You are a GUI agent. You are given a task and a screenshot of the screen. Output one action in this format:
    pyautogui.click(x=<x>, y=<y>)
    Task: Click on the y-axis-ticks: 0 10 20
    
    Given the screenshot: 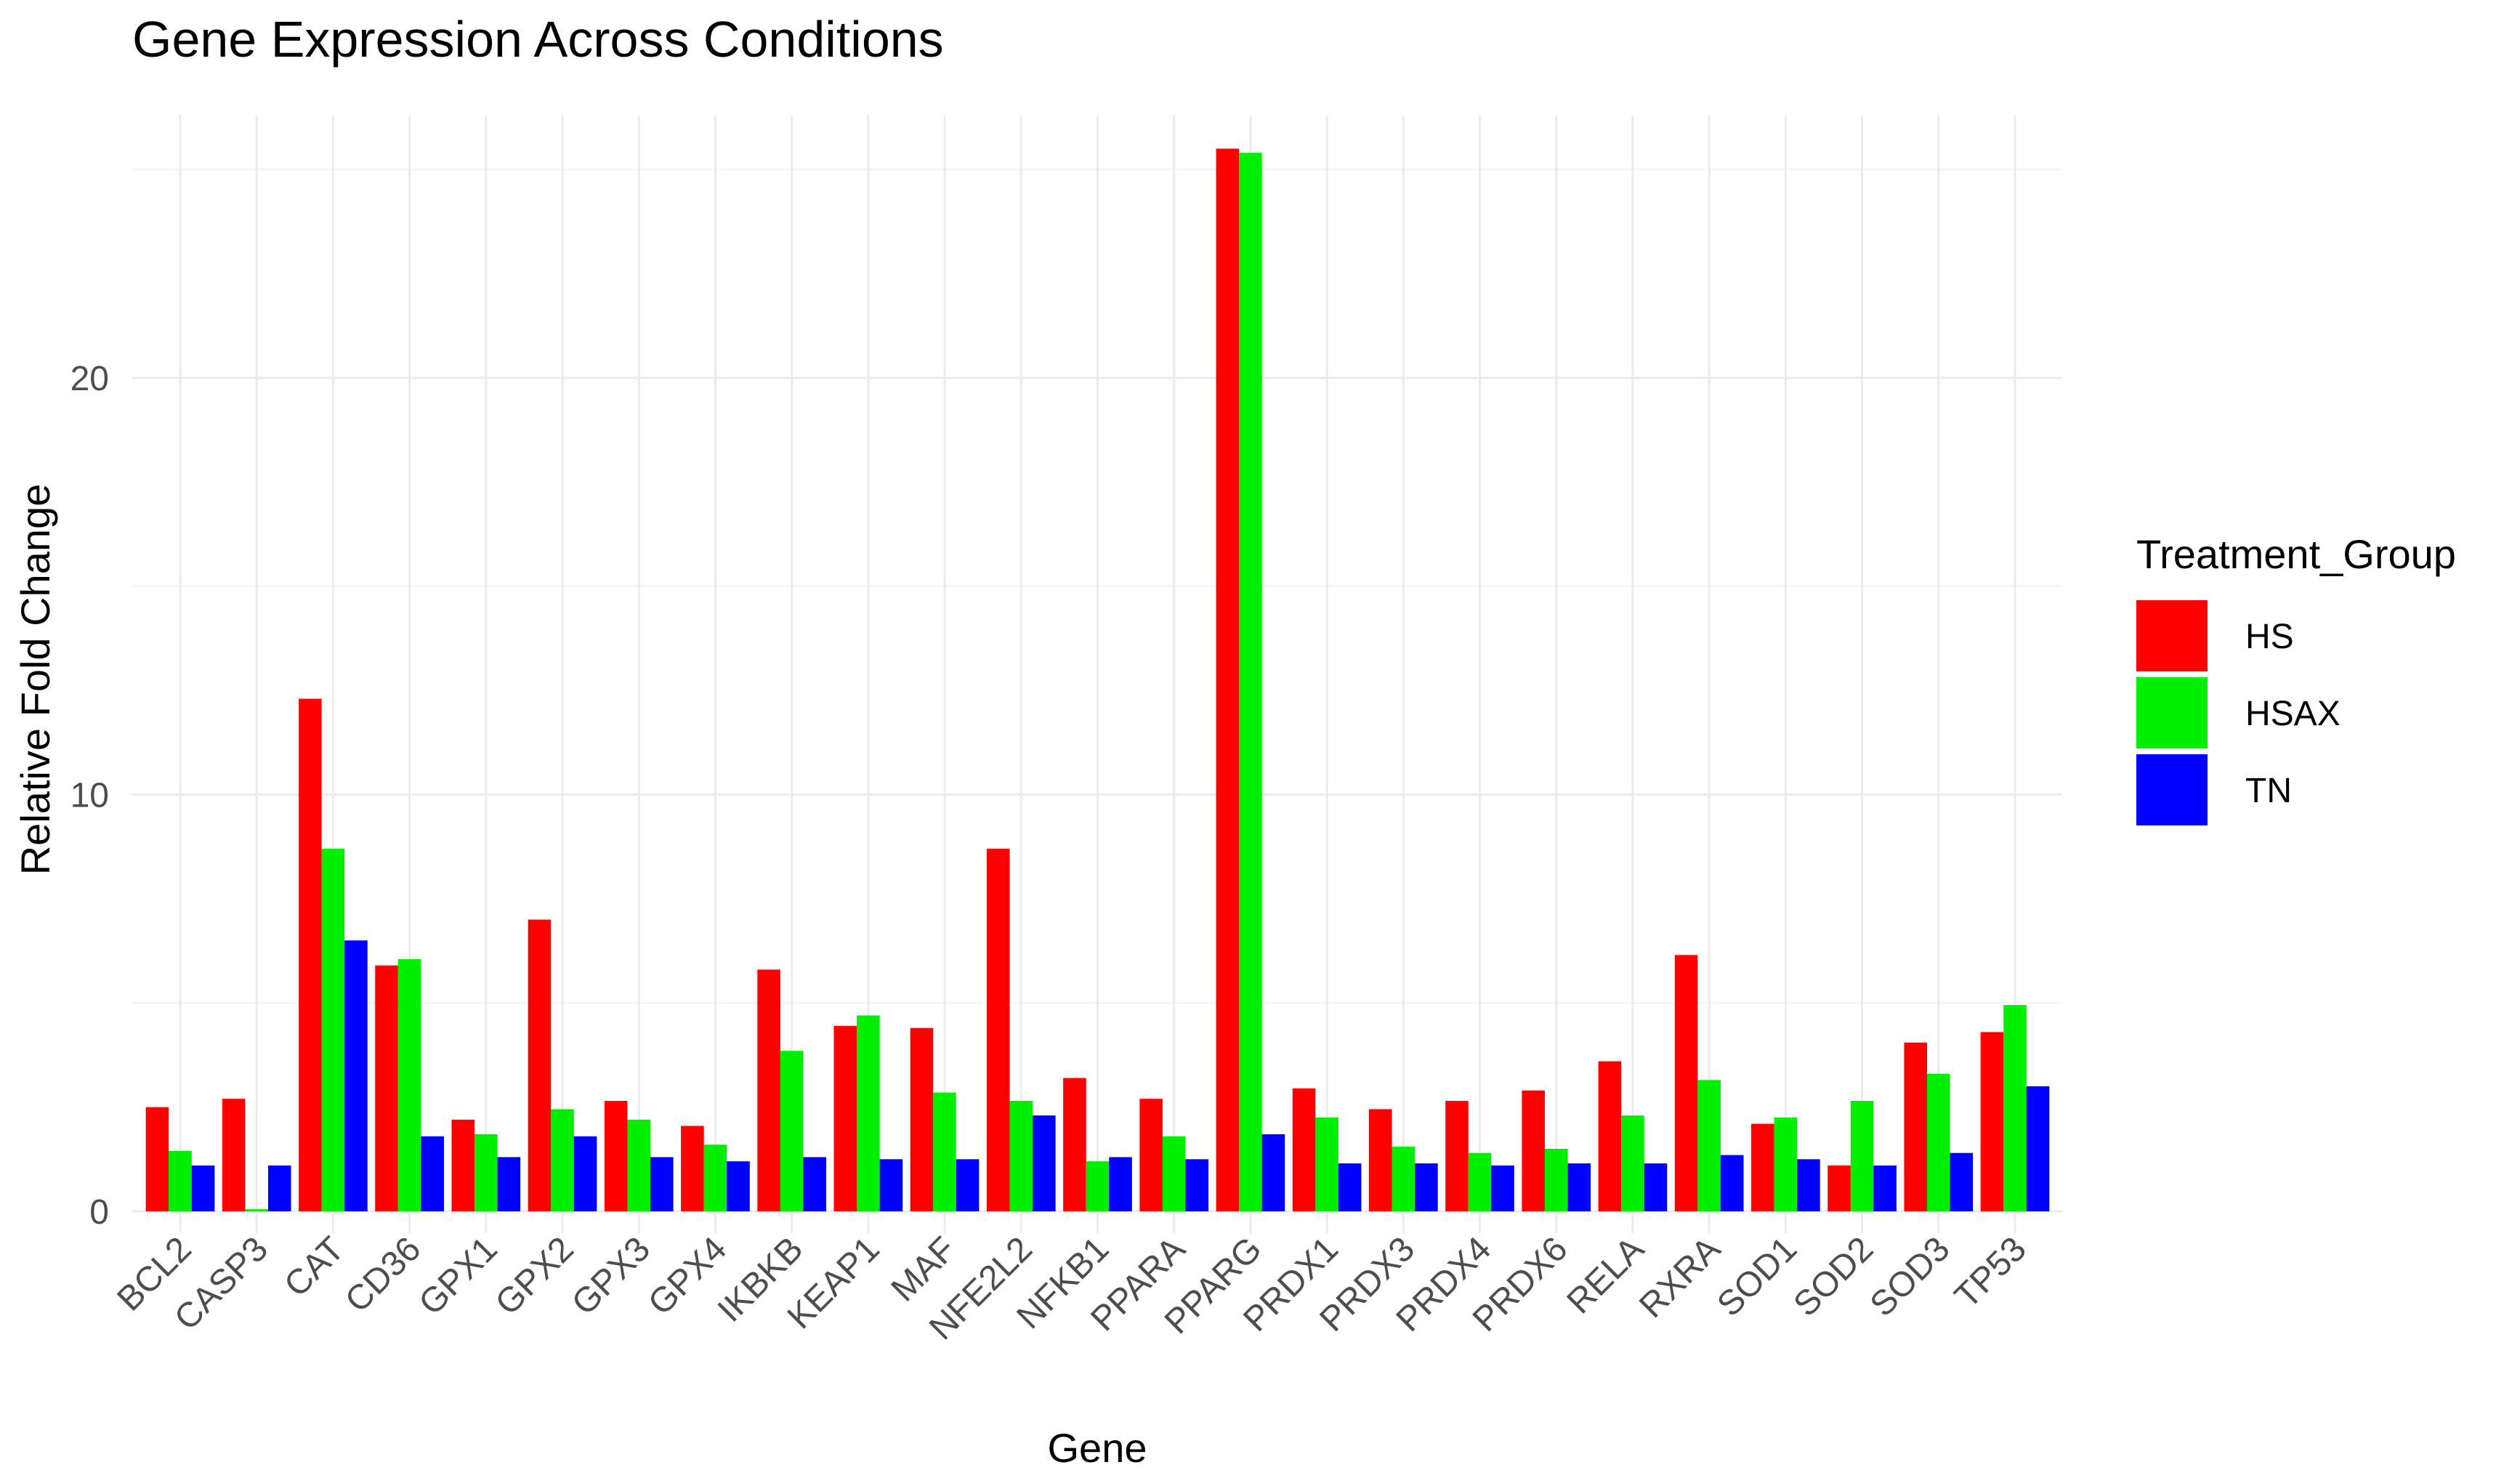 What is the action you would take?
    pyautogui.click(x=89, y=796)
    